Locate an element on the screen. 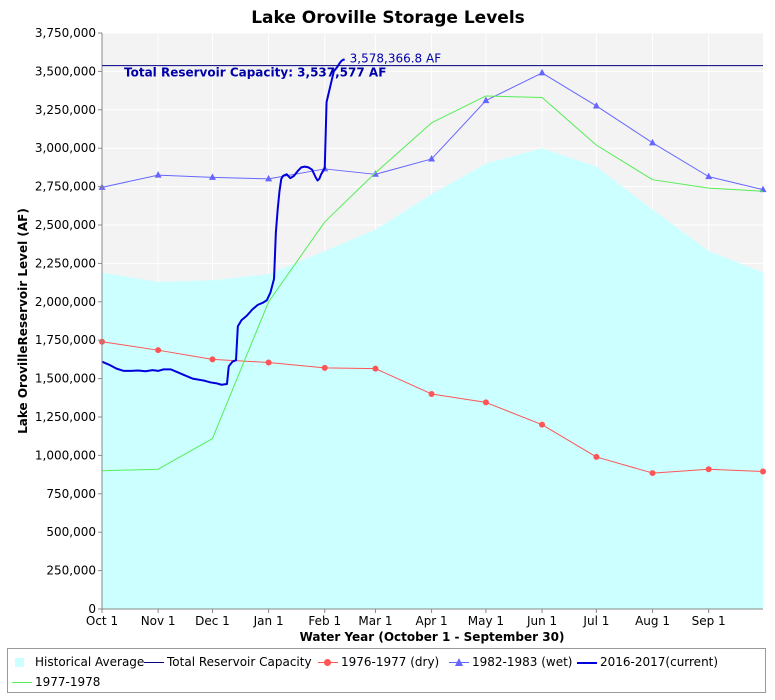  legend-label: Historical Average is located at coordinates (90, 662).